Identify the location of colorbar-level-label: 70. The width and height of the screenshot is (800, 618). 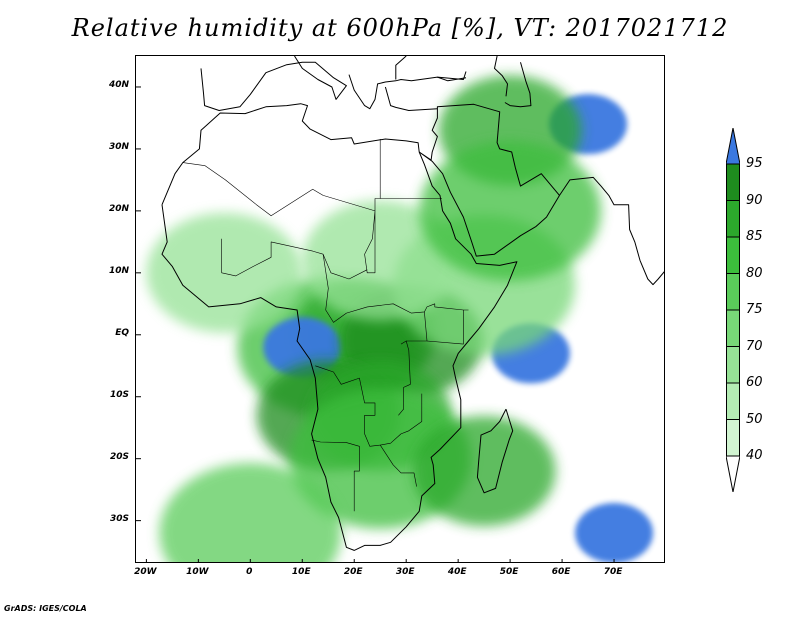
(754, 346).